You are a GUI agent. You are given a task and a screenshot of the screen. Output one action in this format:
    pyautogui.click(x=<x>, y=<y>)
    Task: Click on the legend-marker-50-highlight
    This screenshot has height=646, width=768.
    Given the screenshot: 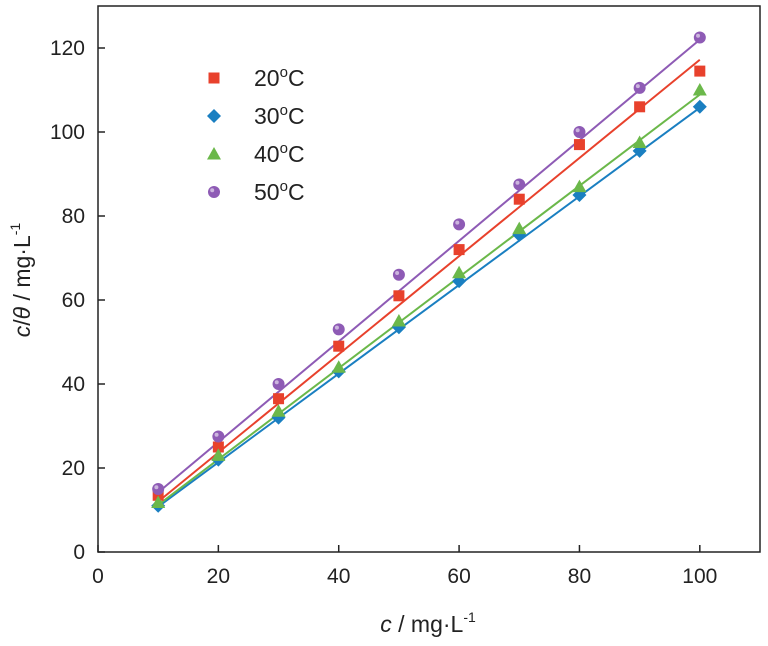 What is the action you would take?
    pyautogui.click(x=212, y=190)
    